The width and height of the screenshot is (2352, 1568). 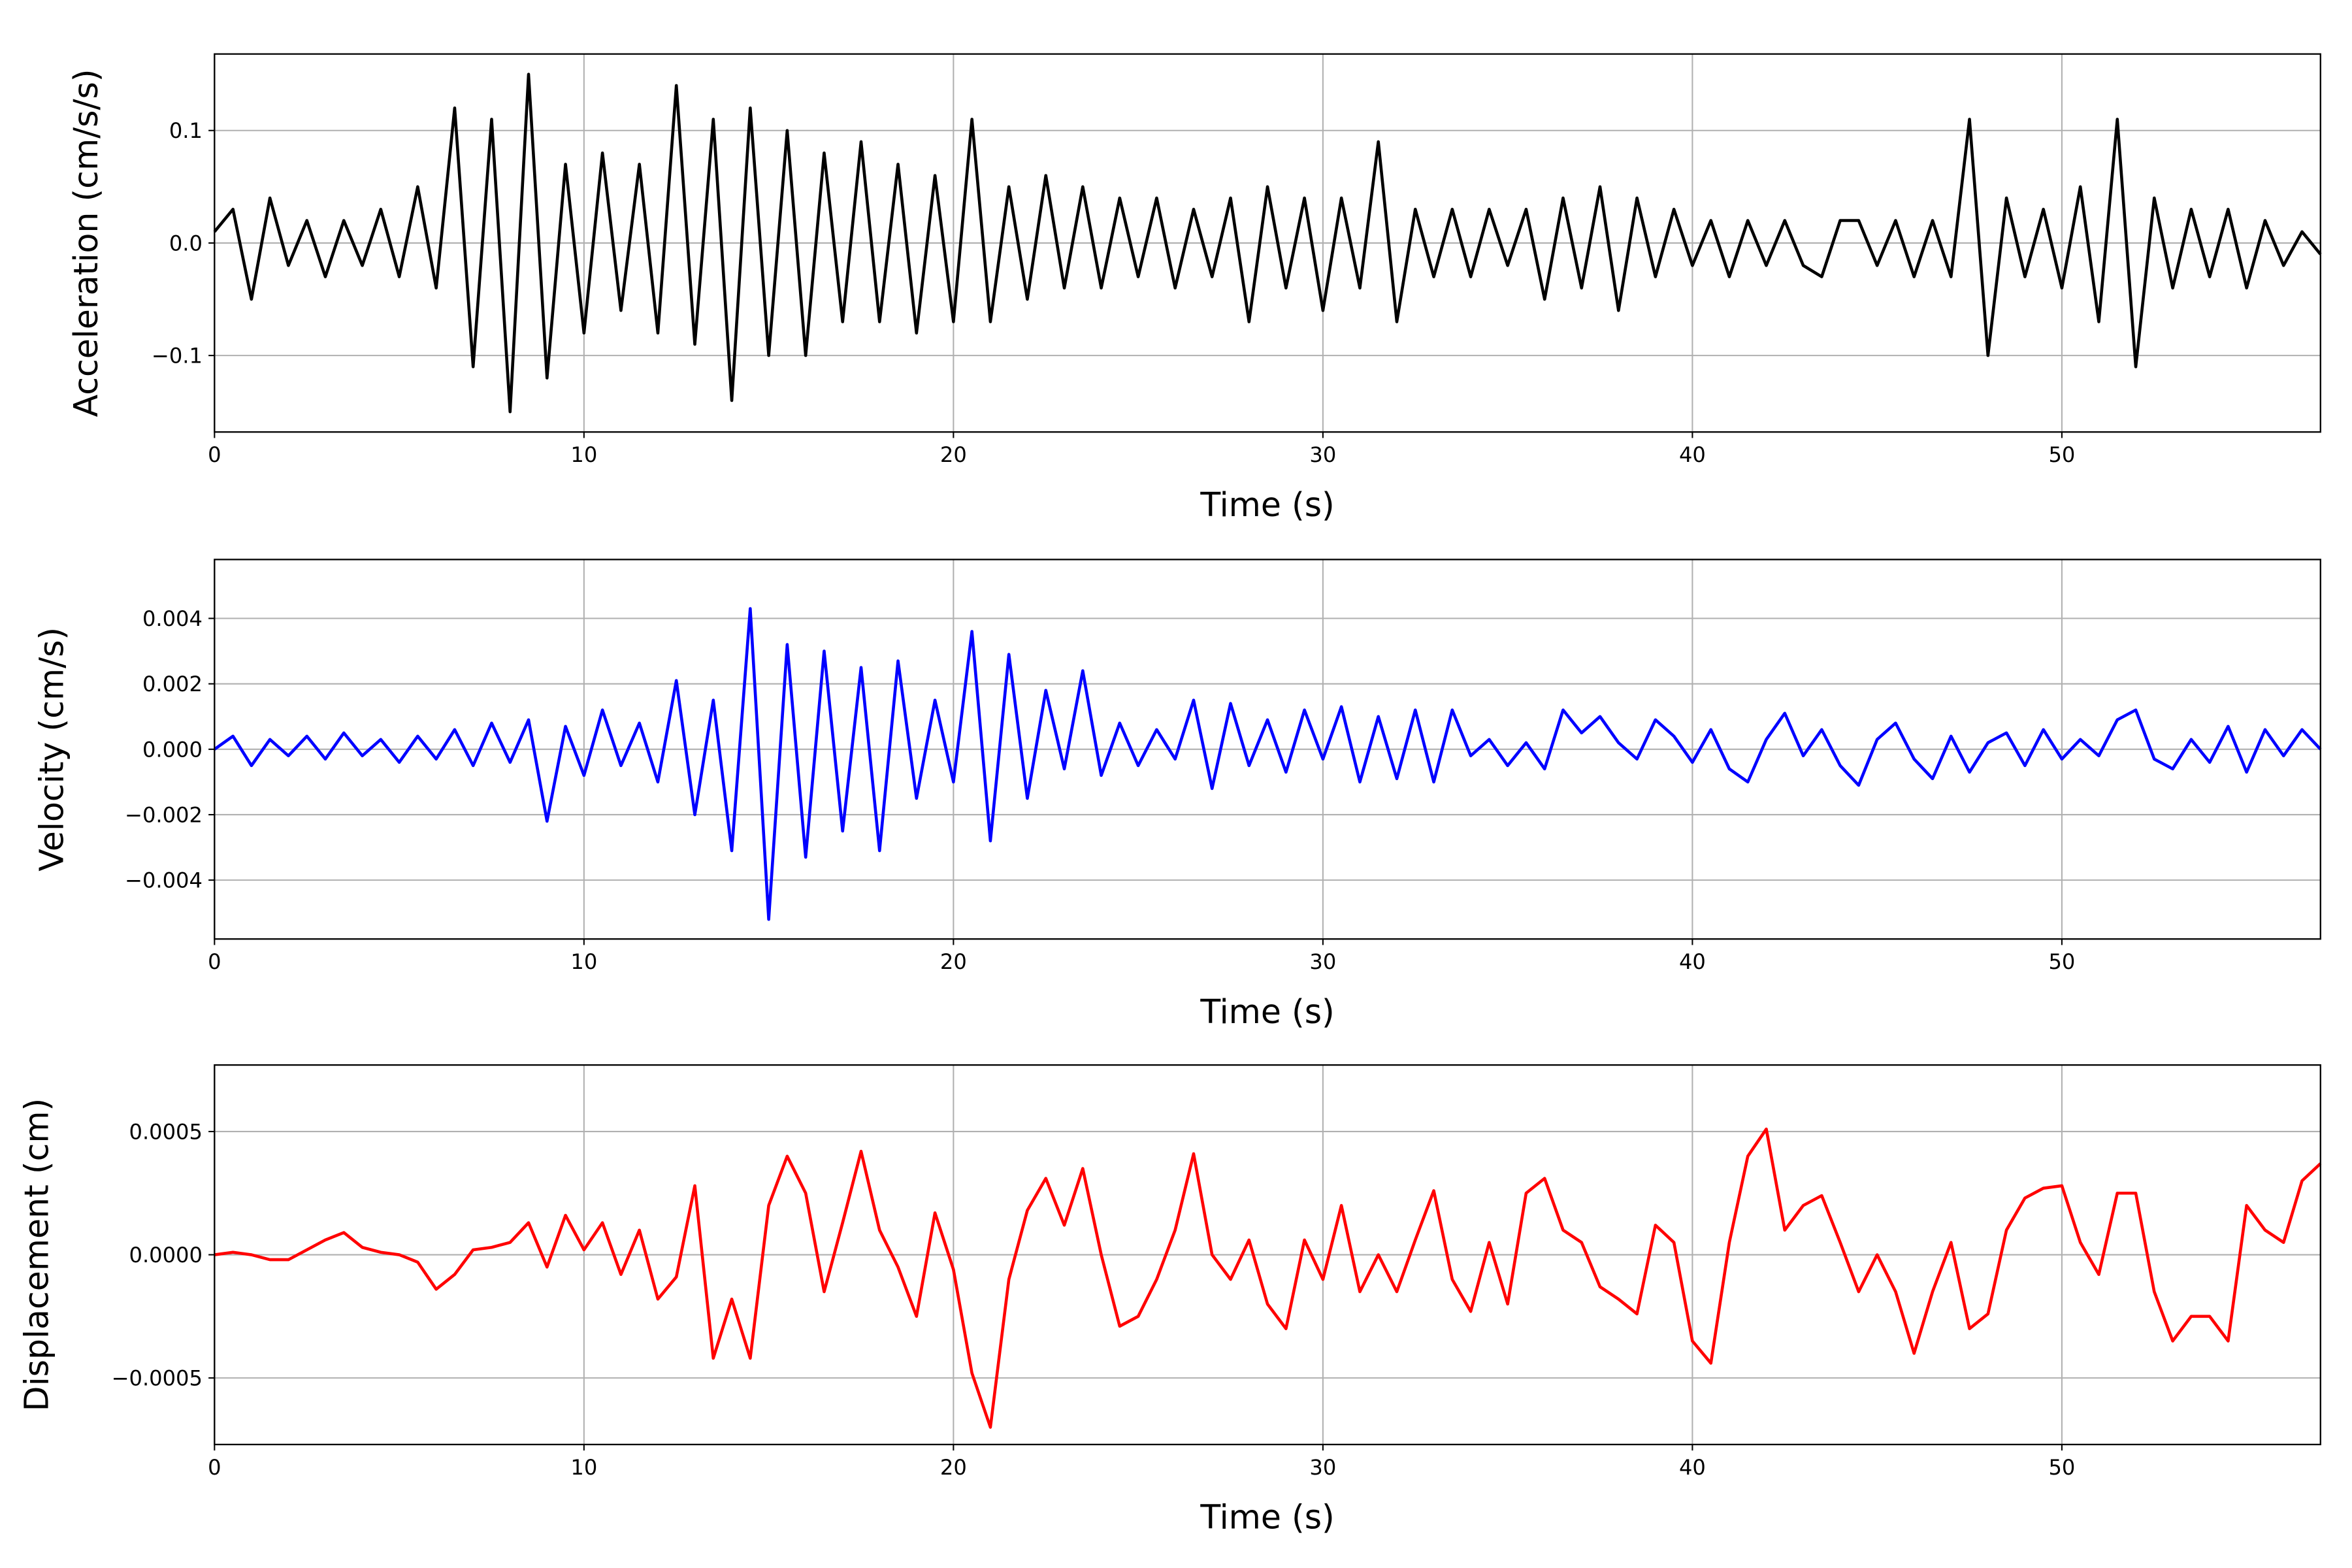 I want to click on y-axis-label: Displacement (cm), so click(x=36, y=1255).